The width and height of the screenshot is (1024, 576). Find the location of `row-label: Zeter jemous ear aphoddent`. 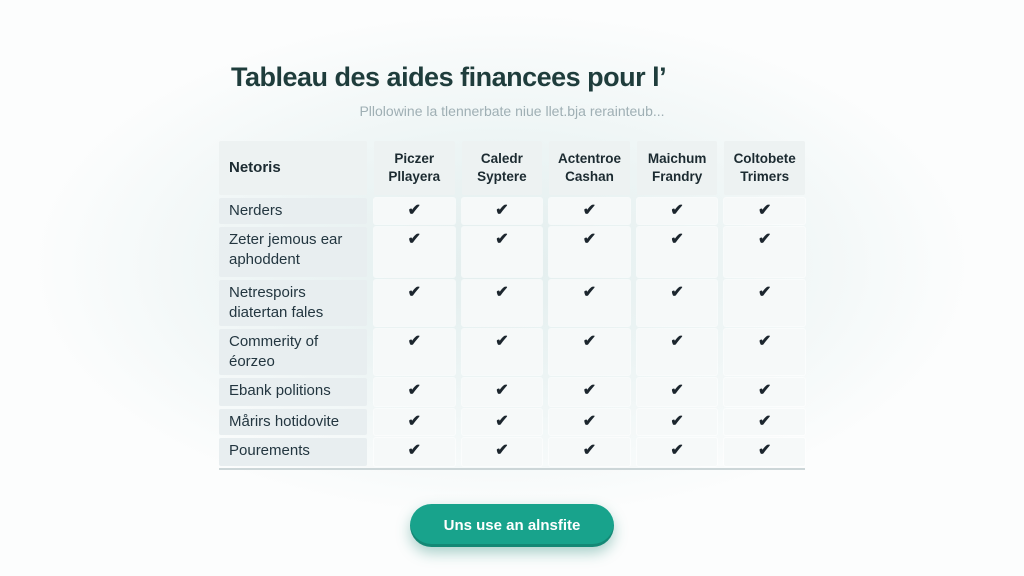

row-label: Zeter jemous ear aphoddent is located at coordinates (293, 252).